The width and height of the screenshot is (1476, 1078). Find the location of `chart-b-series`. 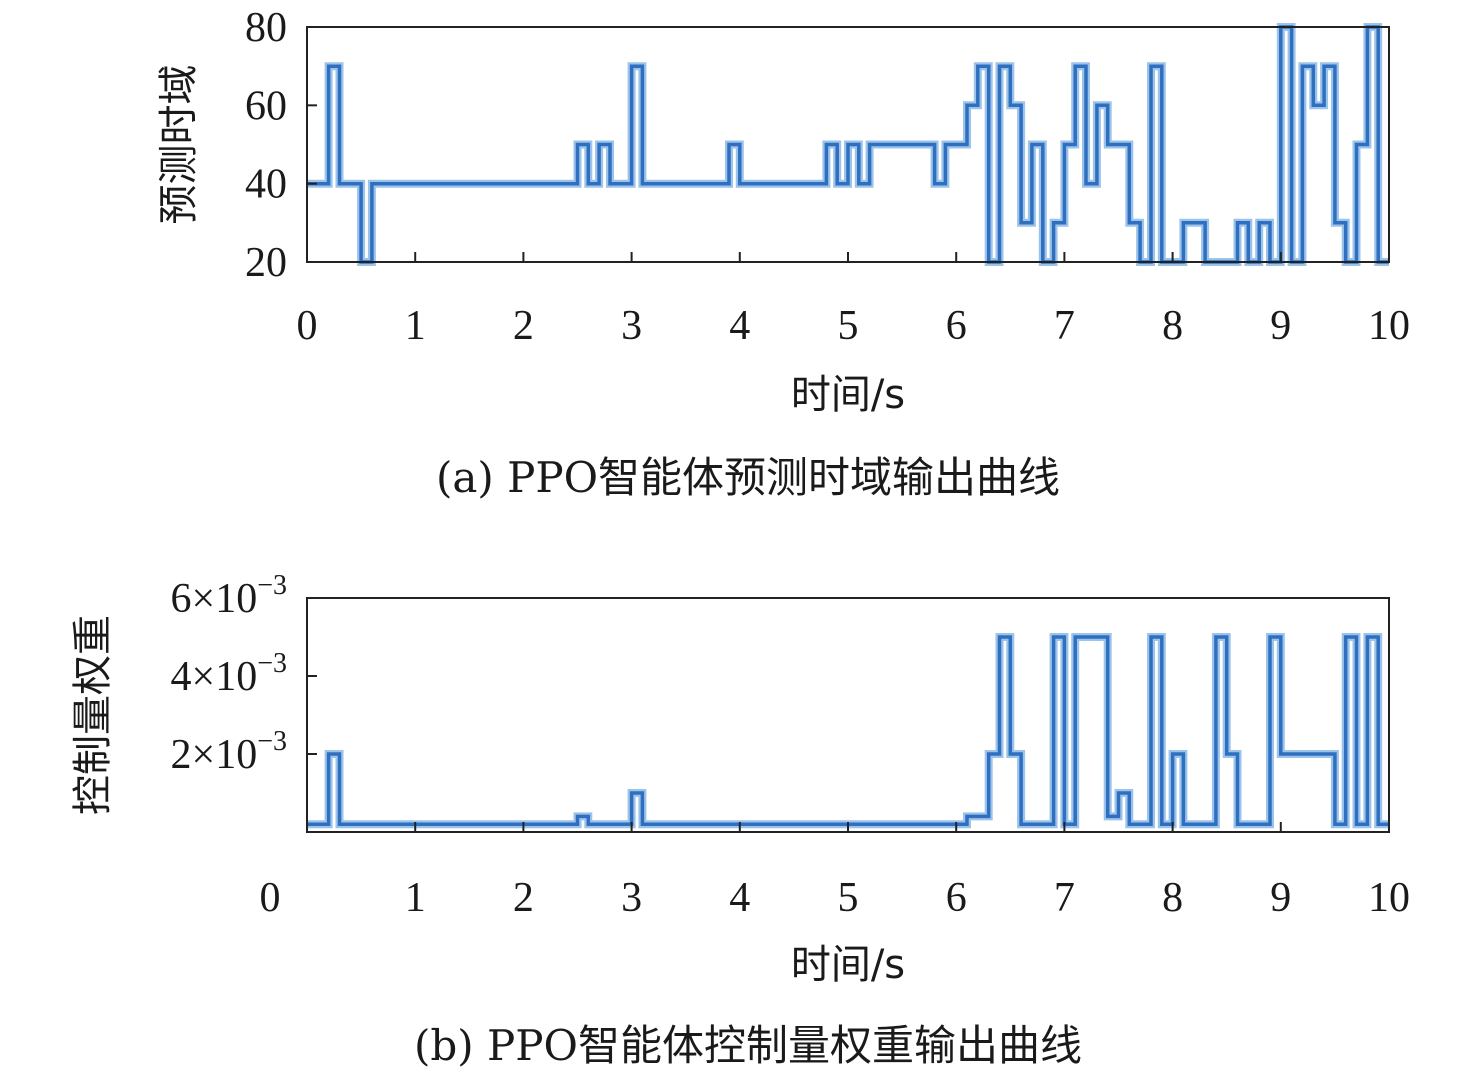

chart-b-series is located at coordinates (848, 731).